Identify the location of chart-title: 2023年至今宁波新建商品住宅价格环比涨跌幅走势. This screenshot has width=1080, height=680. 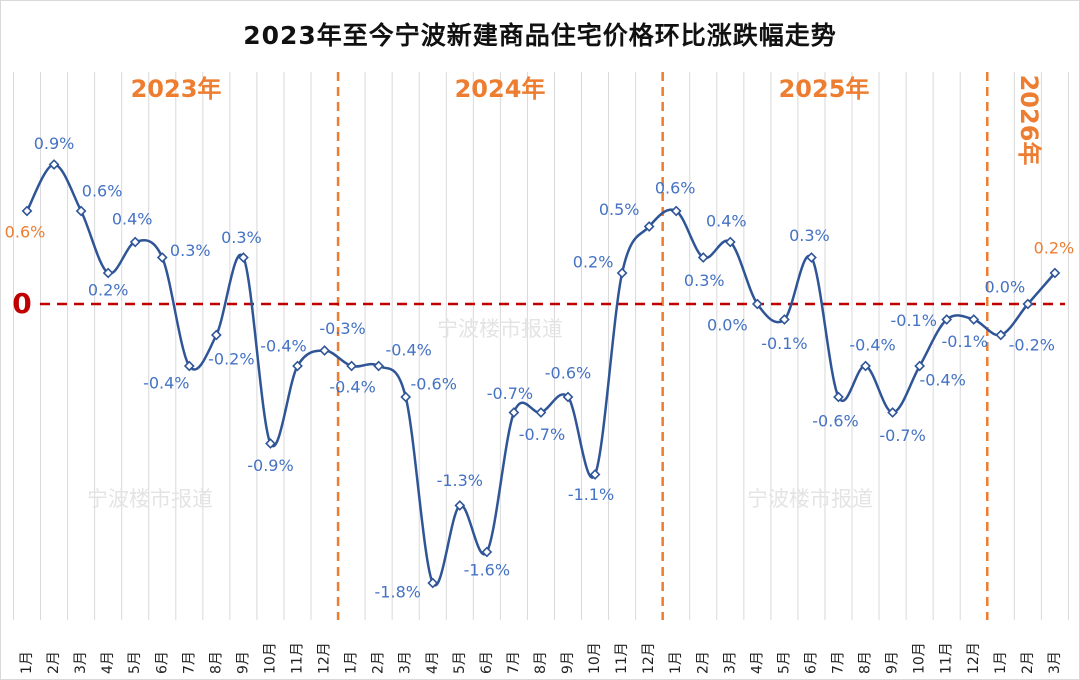
(540, 35).